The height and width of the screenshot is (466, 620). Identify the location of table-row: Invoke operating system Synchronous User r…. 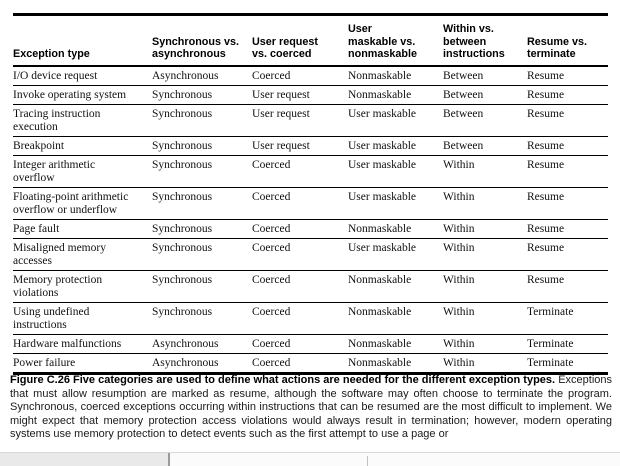
(310, 94).